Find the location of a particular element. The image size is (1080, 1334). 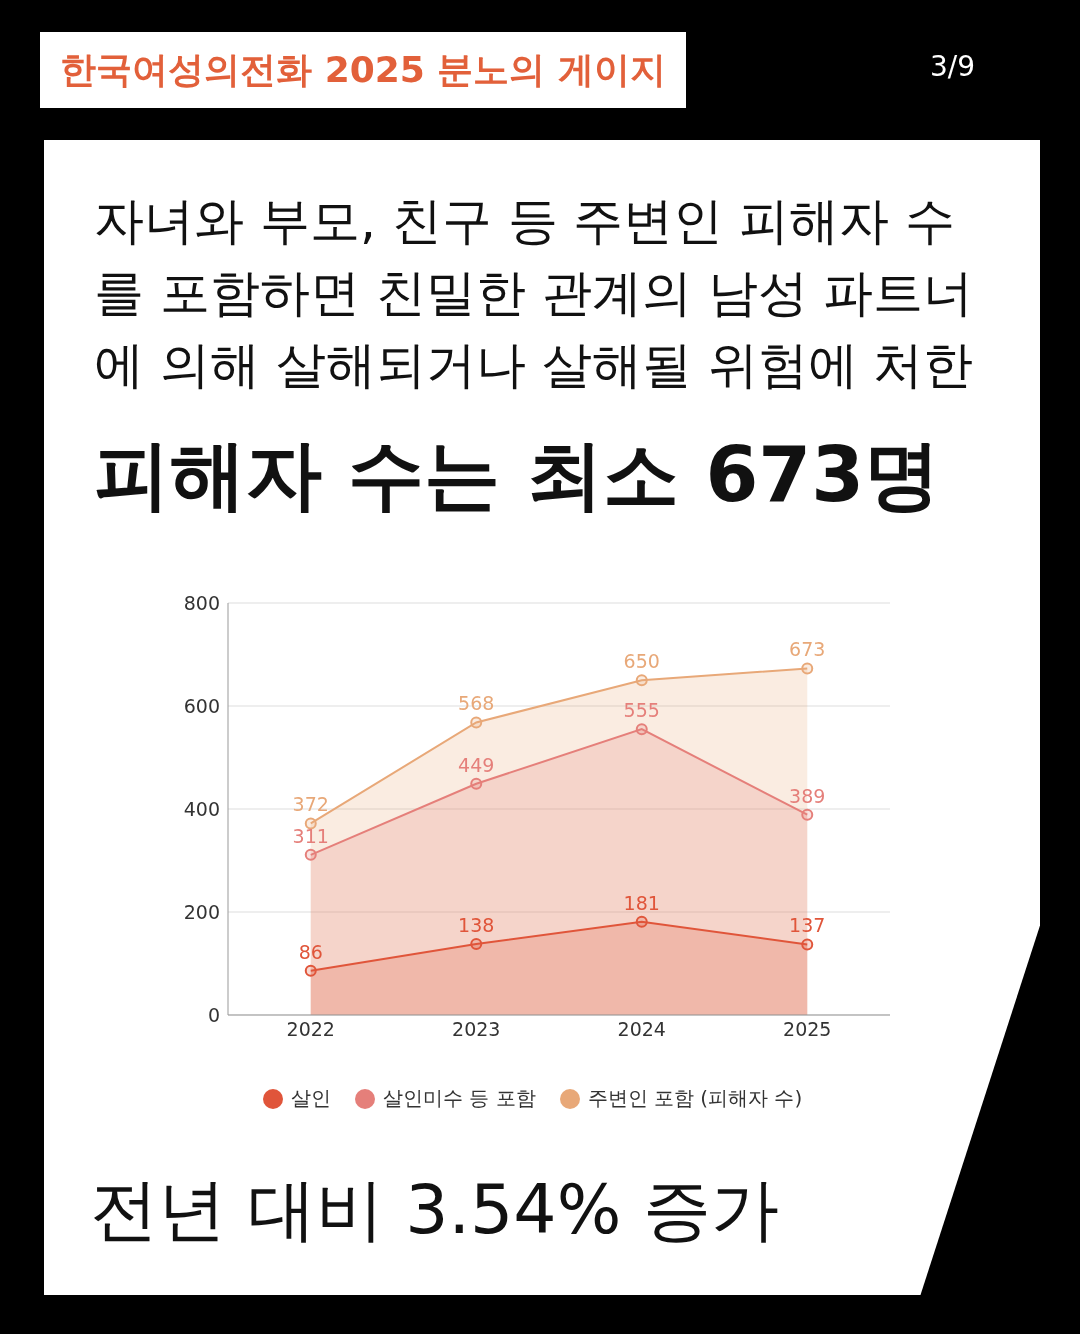

data-label: 449 is located at coordinates (476, 764).